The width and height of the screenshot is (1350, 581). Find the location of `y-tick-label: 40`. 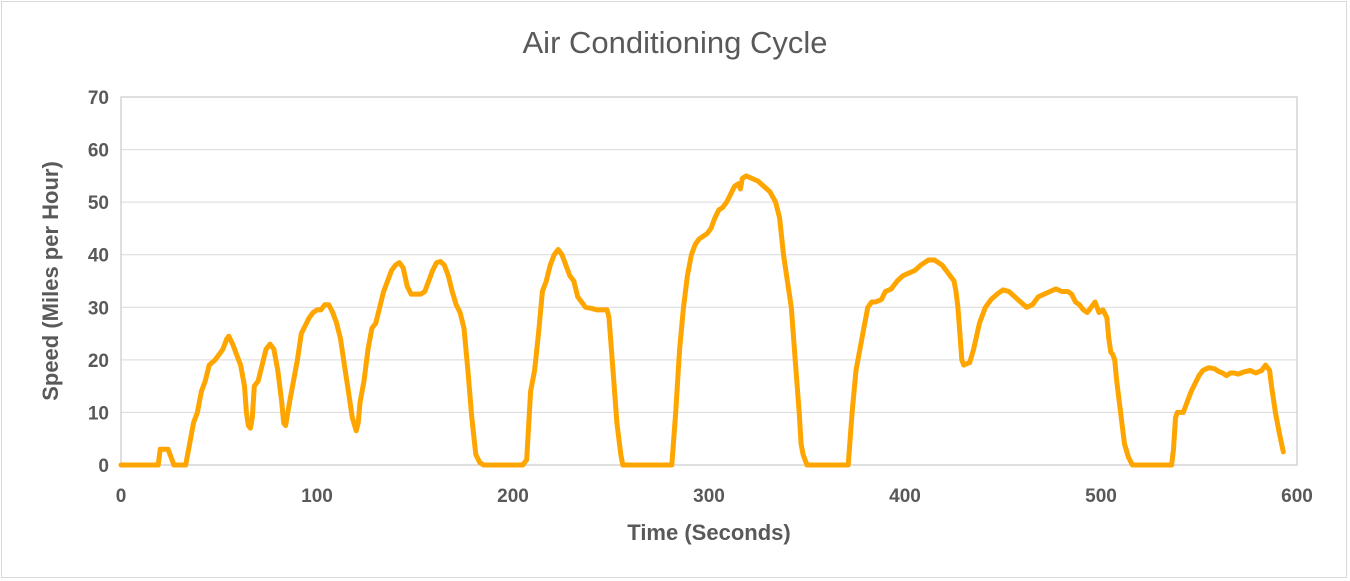

y-tick-label: 40 is located at coordinates (98, 256).